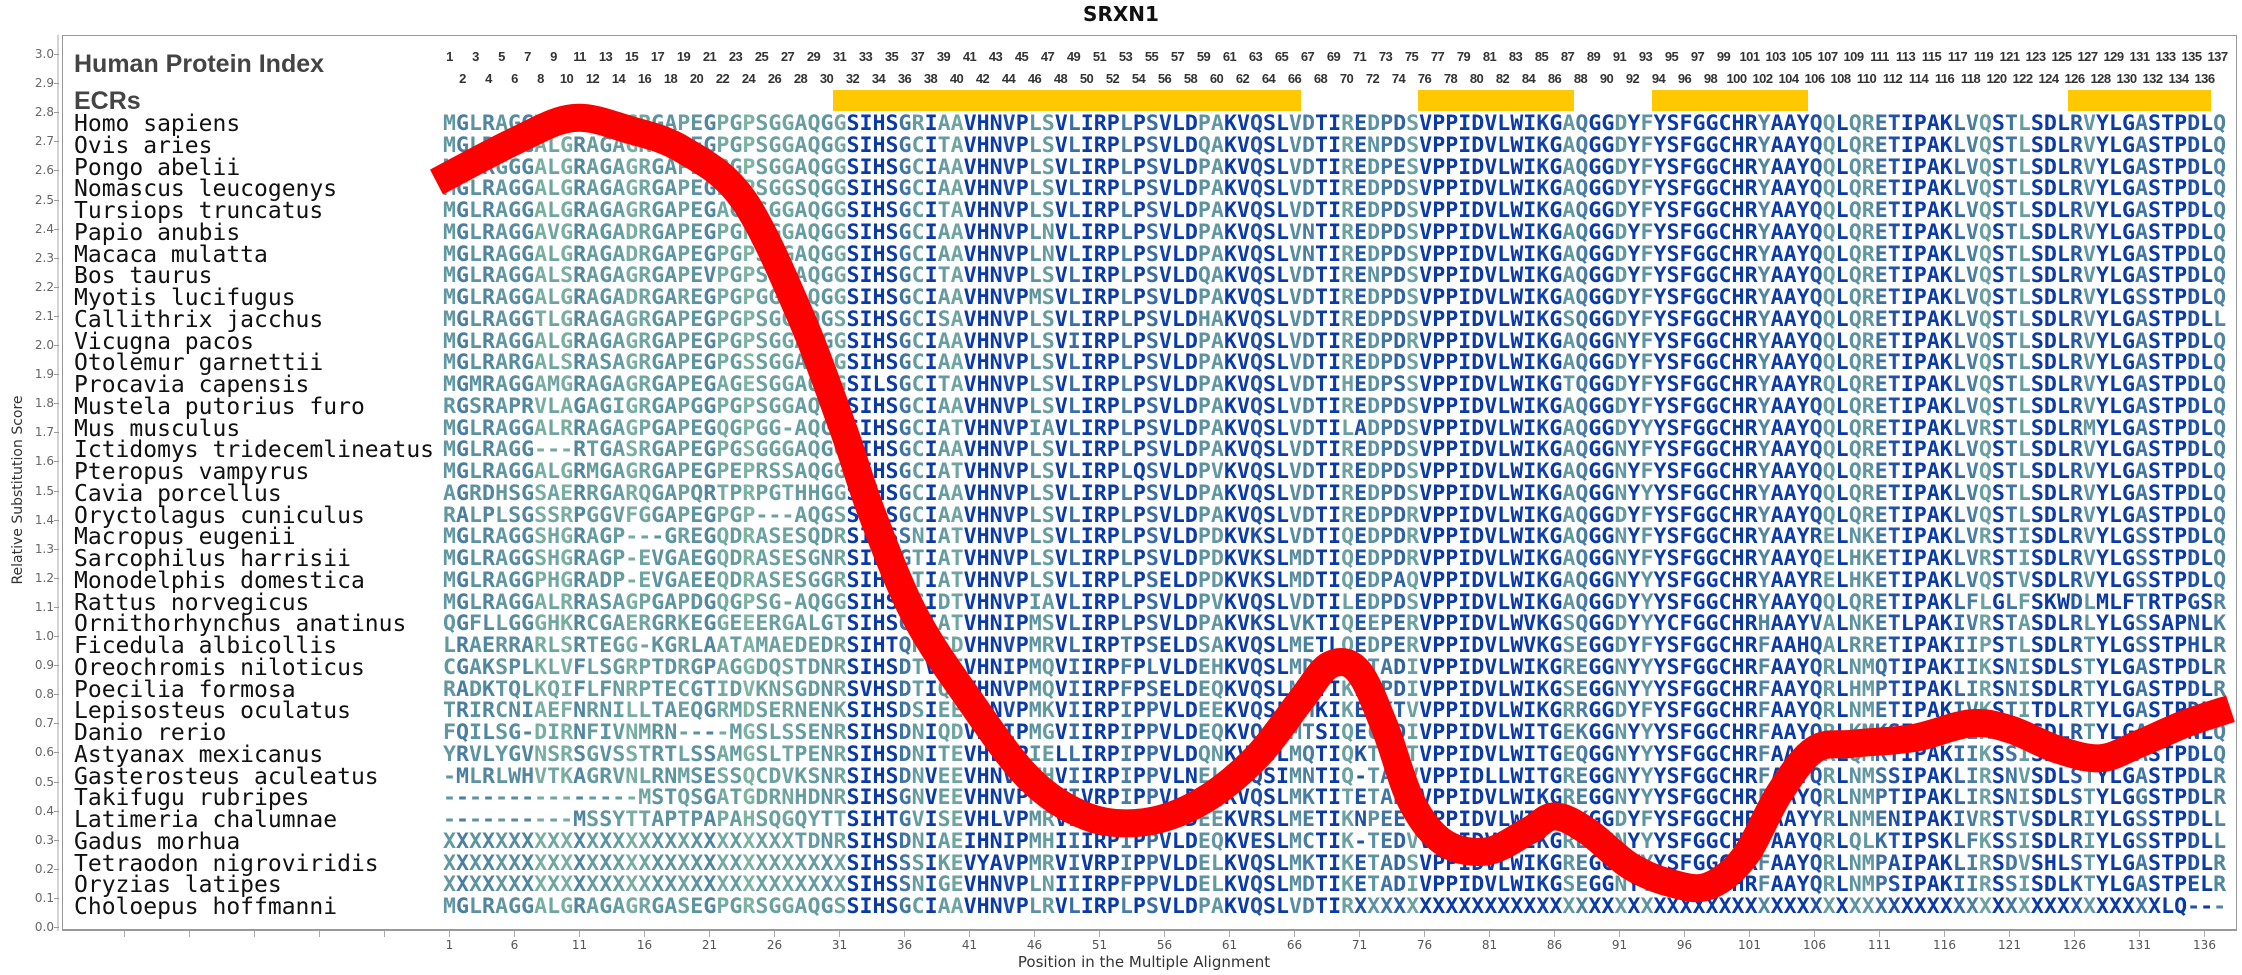 This screenshot has height=975, width=2242. Describe the element at coordinates (1647, 123) in the screenshot. I see `residue: F` at that location.